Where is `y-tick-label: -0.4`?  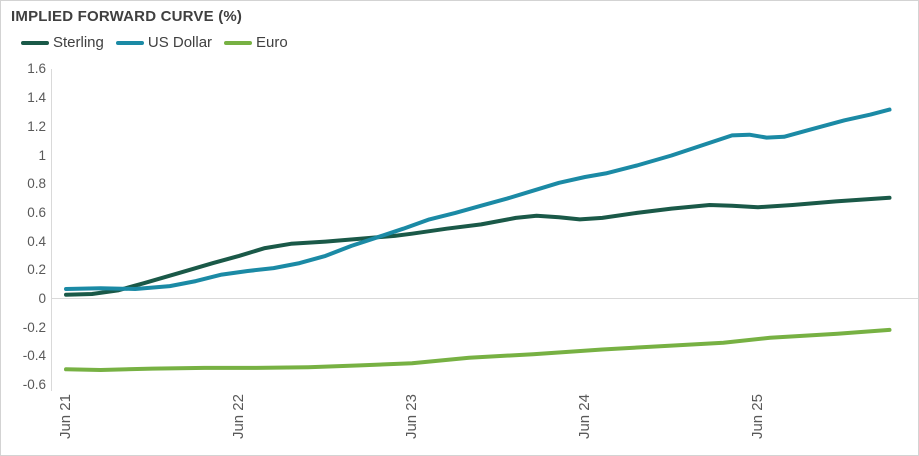
y-tick-label: -0.4 is located at coordinates (34, 356).